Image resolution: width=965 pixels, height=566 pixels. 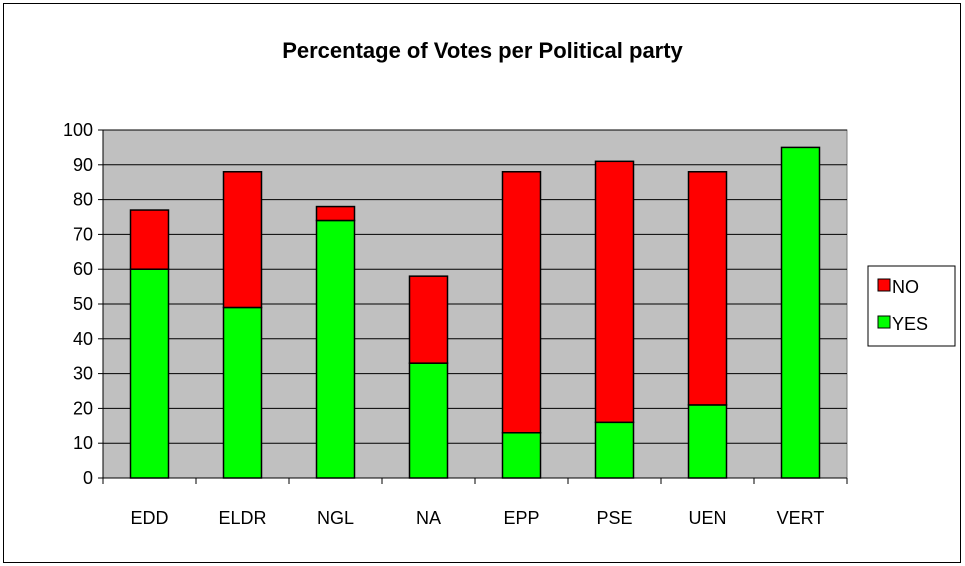 What do you see at coordinates (884, 322) in the screenshot?
I see `legend-swatch-yes` at bounding box center [884, 322].